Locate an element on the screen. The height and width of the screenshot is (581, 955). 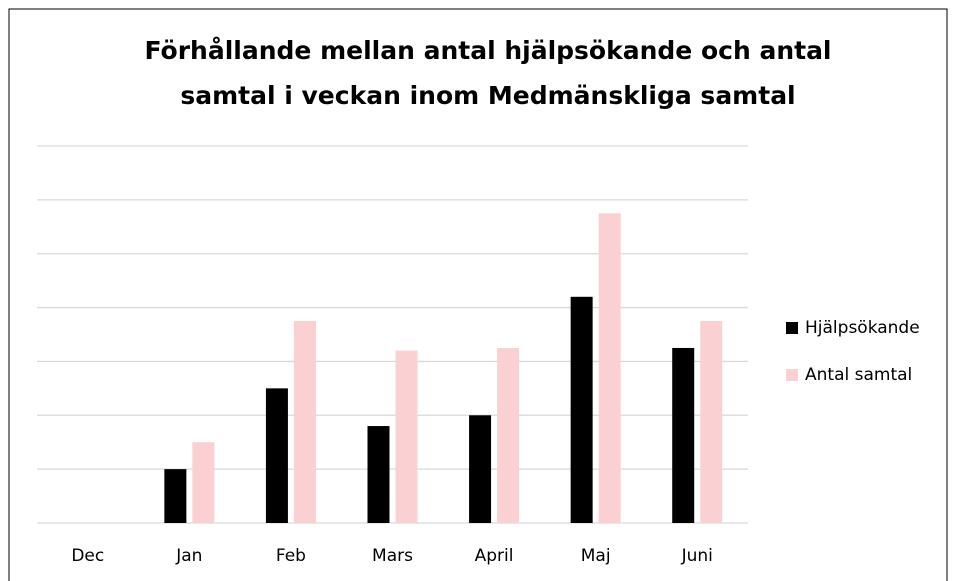
x-tick-label: Dec is located at coordinates (87, 556).